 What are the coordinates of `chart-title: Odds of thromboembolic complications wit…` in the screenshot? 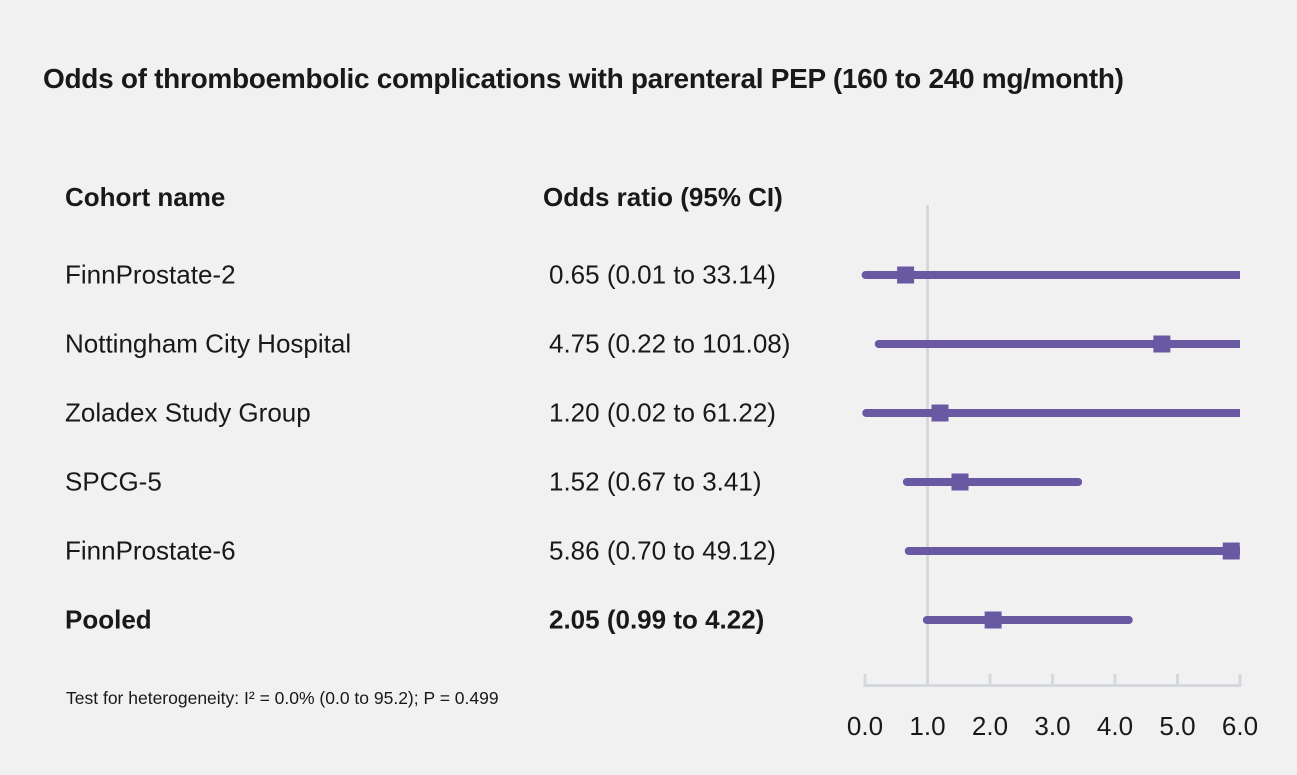 It's located at (583, 78).